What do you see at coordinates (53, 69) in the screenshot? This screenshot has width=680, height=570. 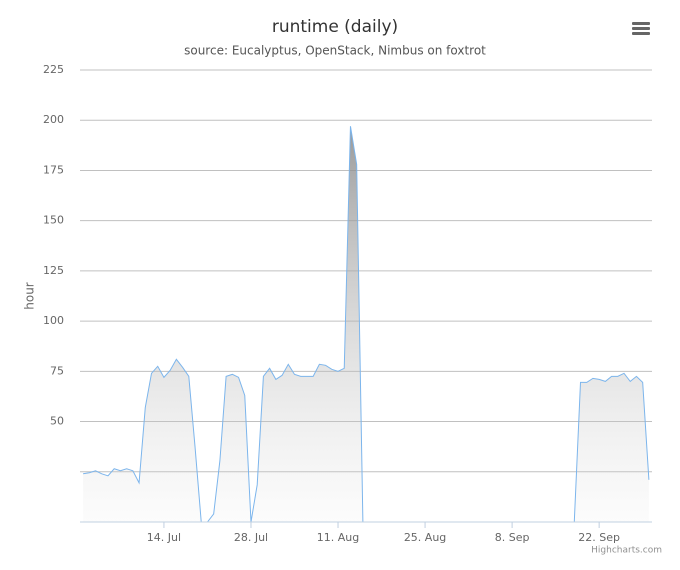 I see `y-tick-label: 225` at bounding box center [53, 69].